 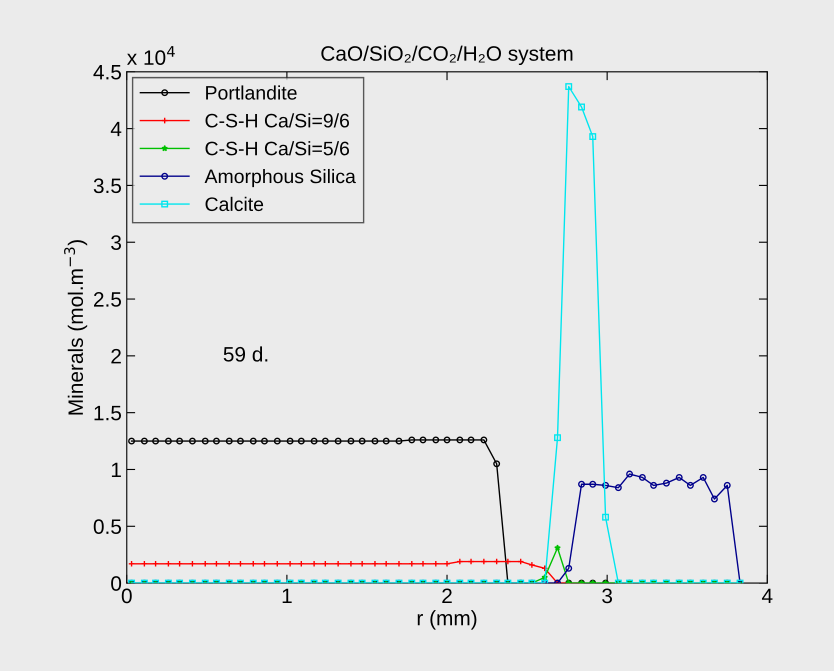 I want to click on legend-label: Portlandite, so click(x=251, y=92).